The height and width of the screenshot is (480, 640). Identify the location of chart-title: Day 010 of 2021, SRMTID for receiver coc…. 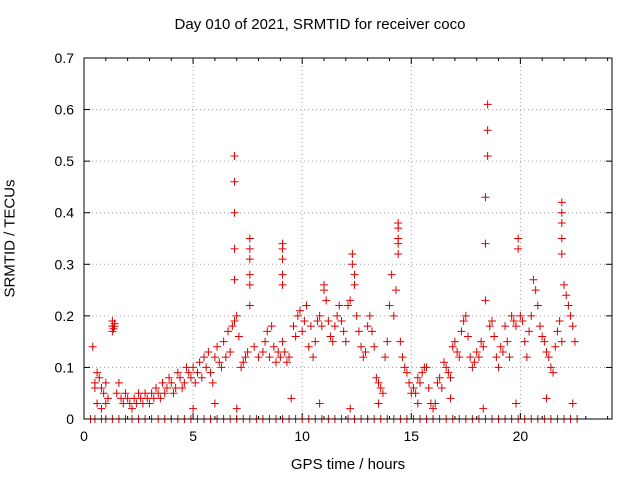
(320, 24).